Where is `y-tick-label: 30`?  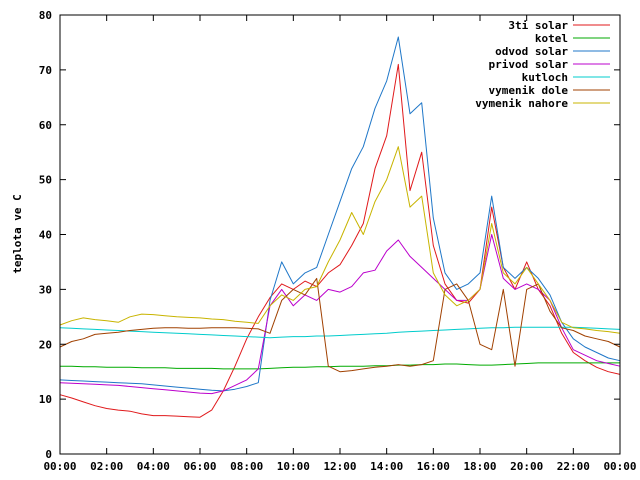
y-tick-label: 30 is located at coordinates (45, 289).